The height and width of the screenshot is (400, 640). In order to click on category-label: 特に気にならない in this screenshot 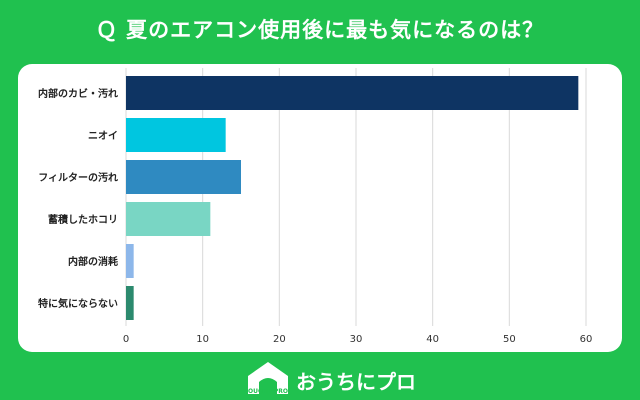, I will do `click(78, 303)`.